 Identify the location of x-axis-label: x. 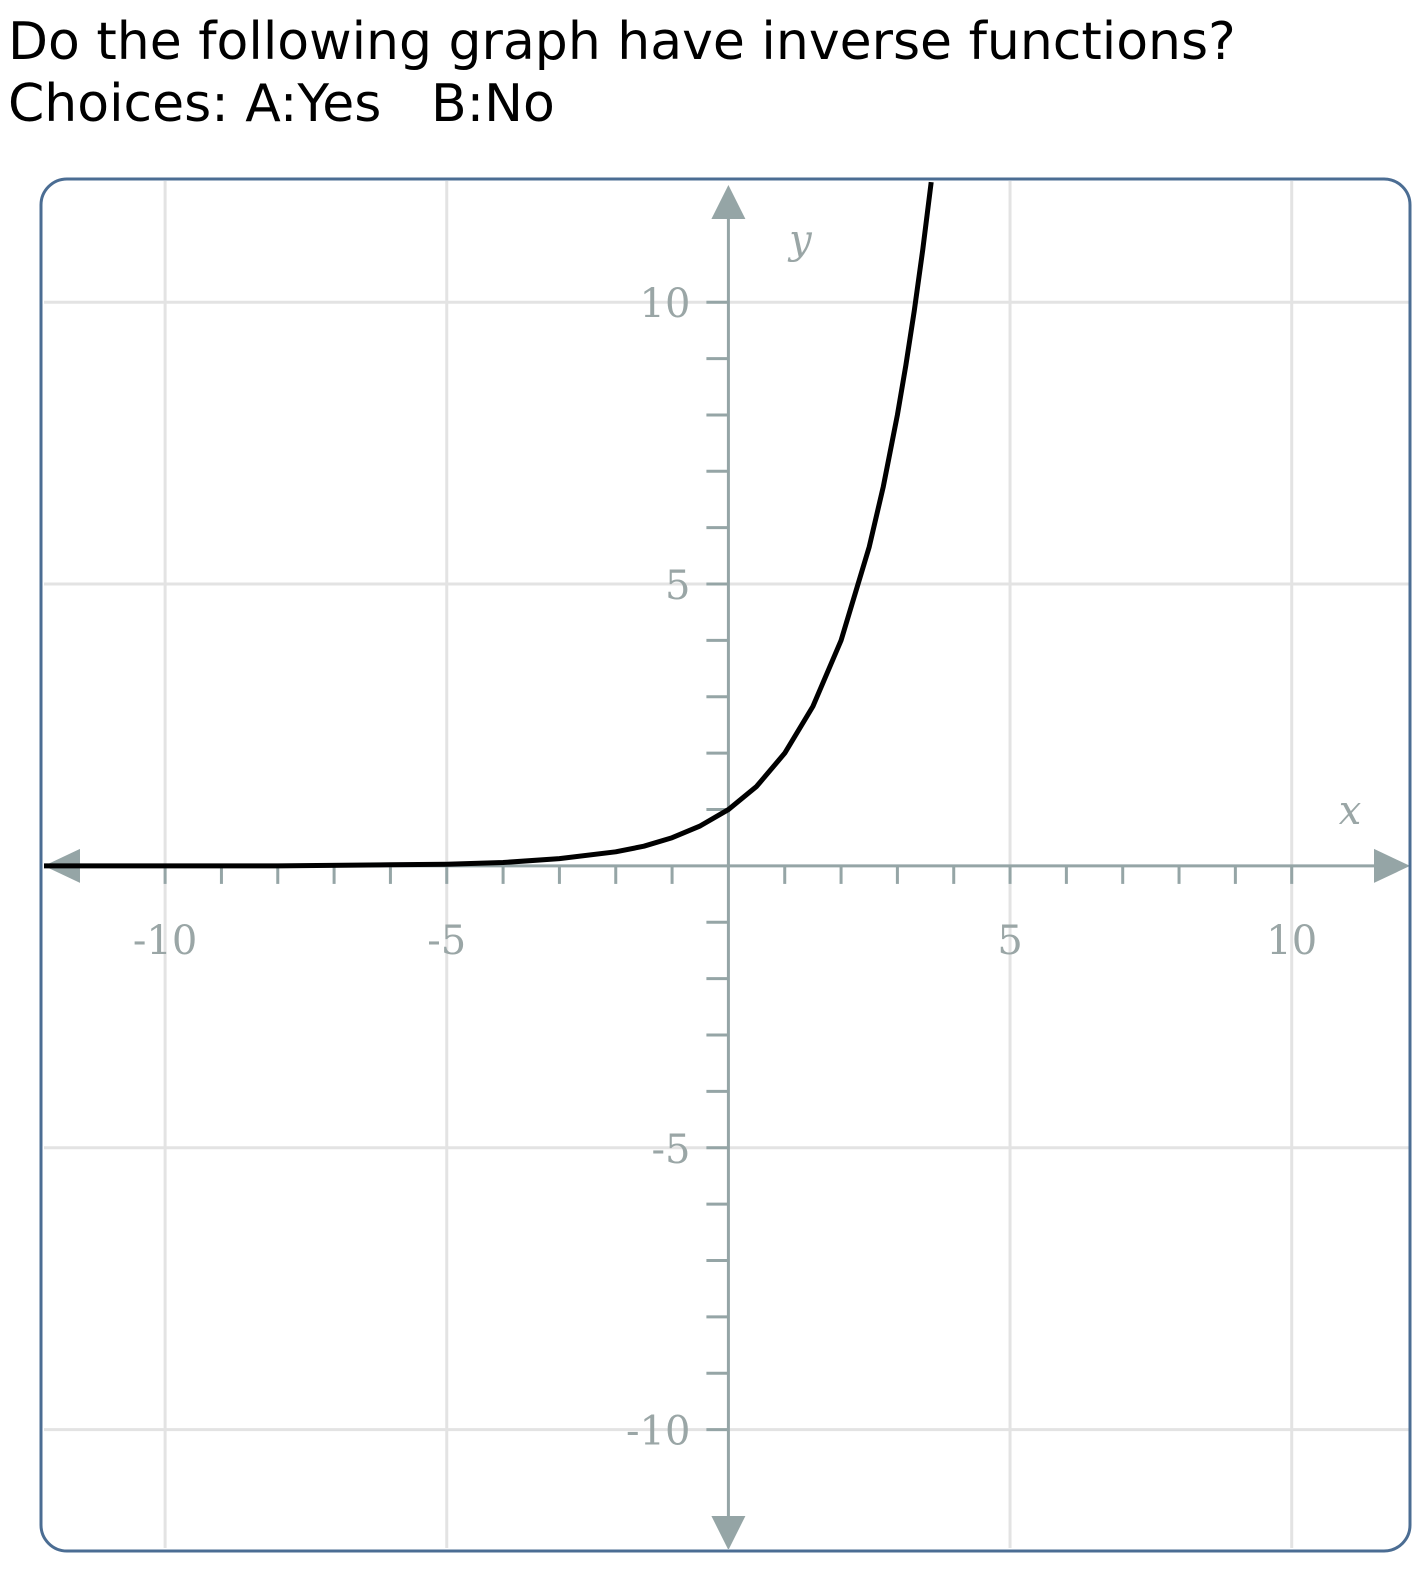
(1350, 811).